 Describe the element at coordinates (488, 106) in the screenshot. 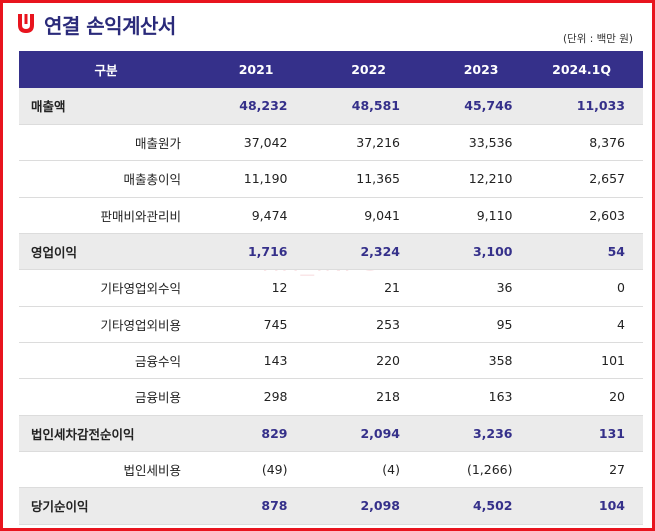

I see `cell-value: 45,746` at that location.